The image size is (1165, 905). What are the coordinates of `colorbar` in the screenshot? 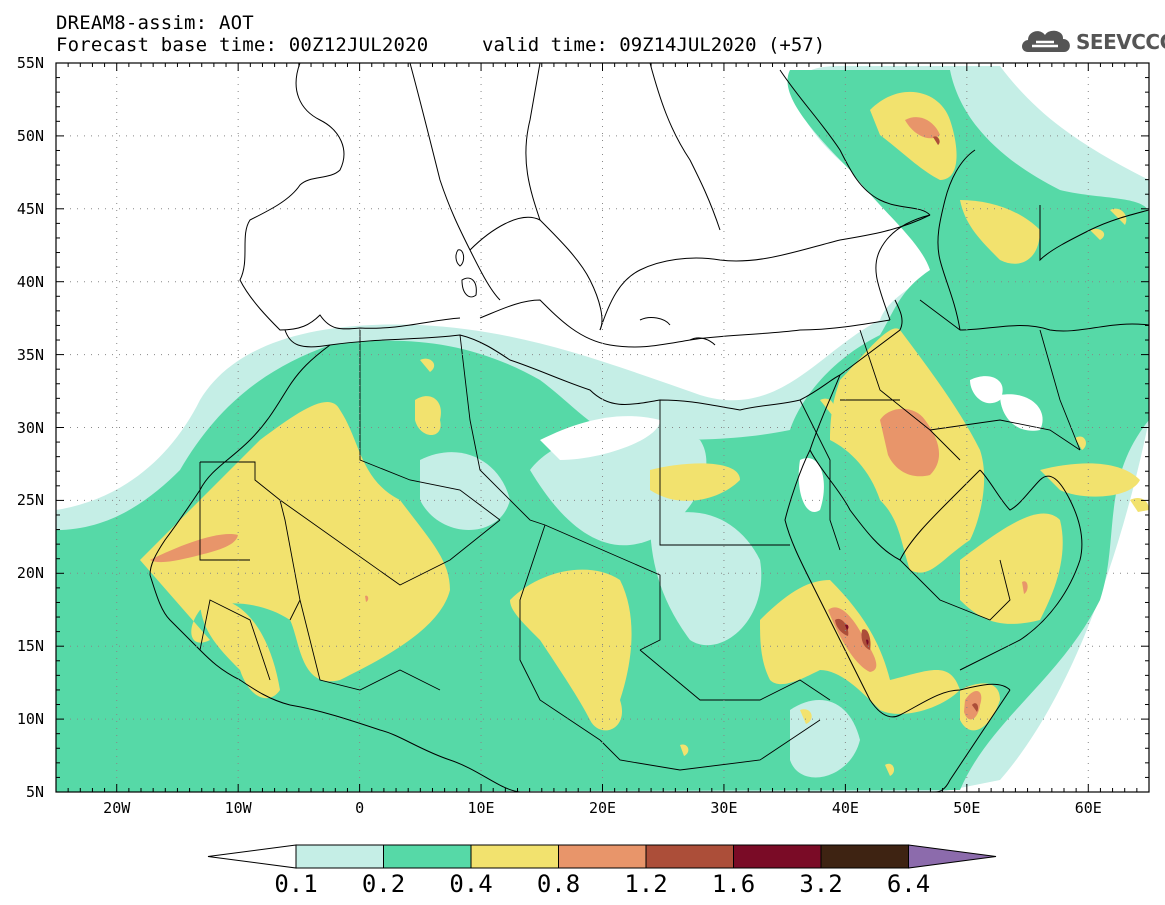 It's located at (602, 856).